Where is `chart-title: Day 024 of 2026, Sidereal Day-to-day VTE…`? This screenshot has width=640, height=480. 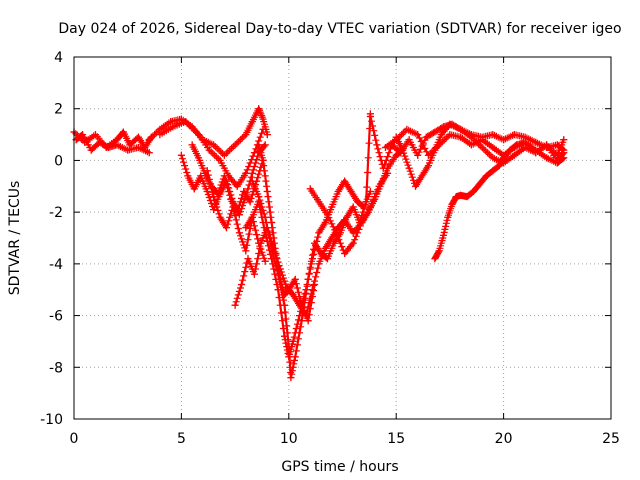
chart-title: Day 024 of 2026, Sidereal Day-to-day VTE… is located at coordinates (339, 29).